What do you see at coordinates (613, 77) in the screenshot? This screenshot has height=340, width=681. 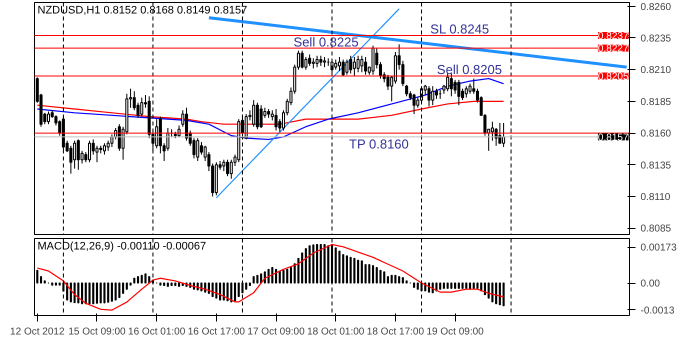 I see `ref-line-label: 0.8205` at bounding box center [613, 77].